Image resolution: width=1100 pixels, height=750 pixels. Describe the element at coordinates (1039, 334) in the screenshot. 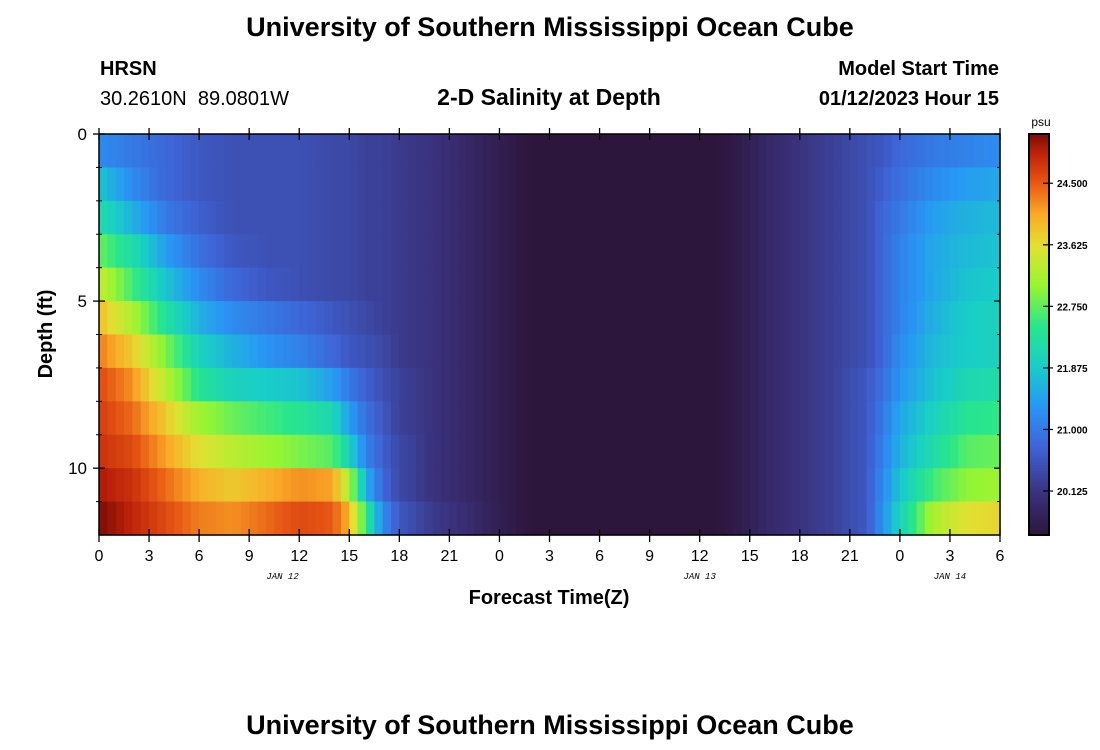

I see `colorbar` at that location.